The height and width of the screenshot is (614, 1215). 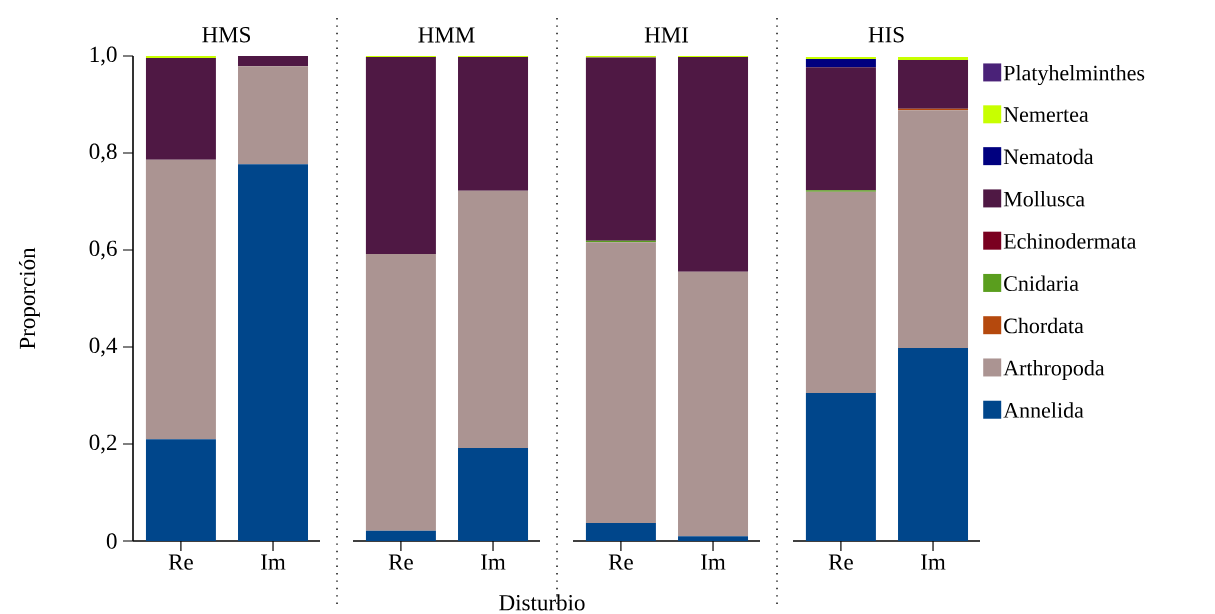 What do you see at coordinates (666, 35) in the screenshot?
I see `chart-title: HMI` at bounding box center [666, 35].